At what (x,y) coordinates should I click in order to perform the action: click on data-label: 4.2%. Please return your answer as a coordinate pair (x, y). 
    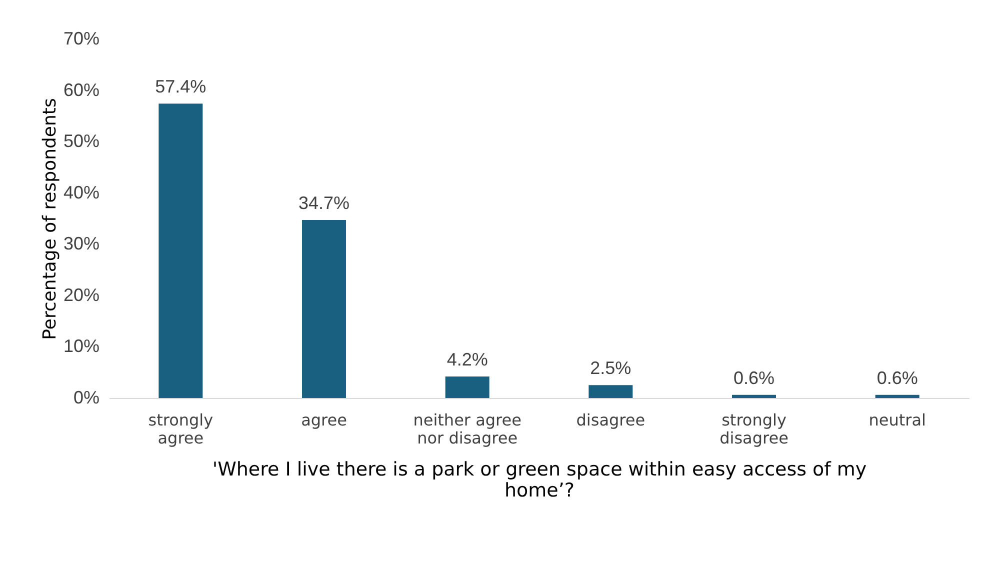
    Looking at the image, I should click on (467, 359).